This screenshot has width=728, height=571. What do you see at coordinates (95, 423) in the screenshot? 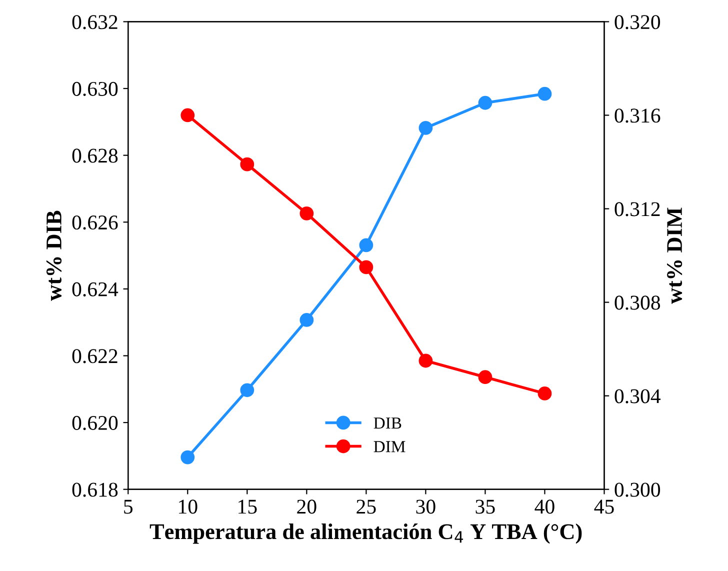
I see `y-tick-label: 0.620` at bounding box center [95, 423].